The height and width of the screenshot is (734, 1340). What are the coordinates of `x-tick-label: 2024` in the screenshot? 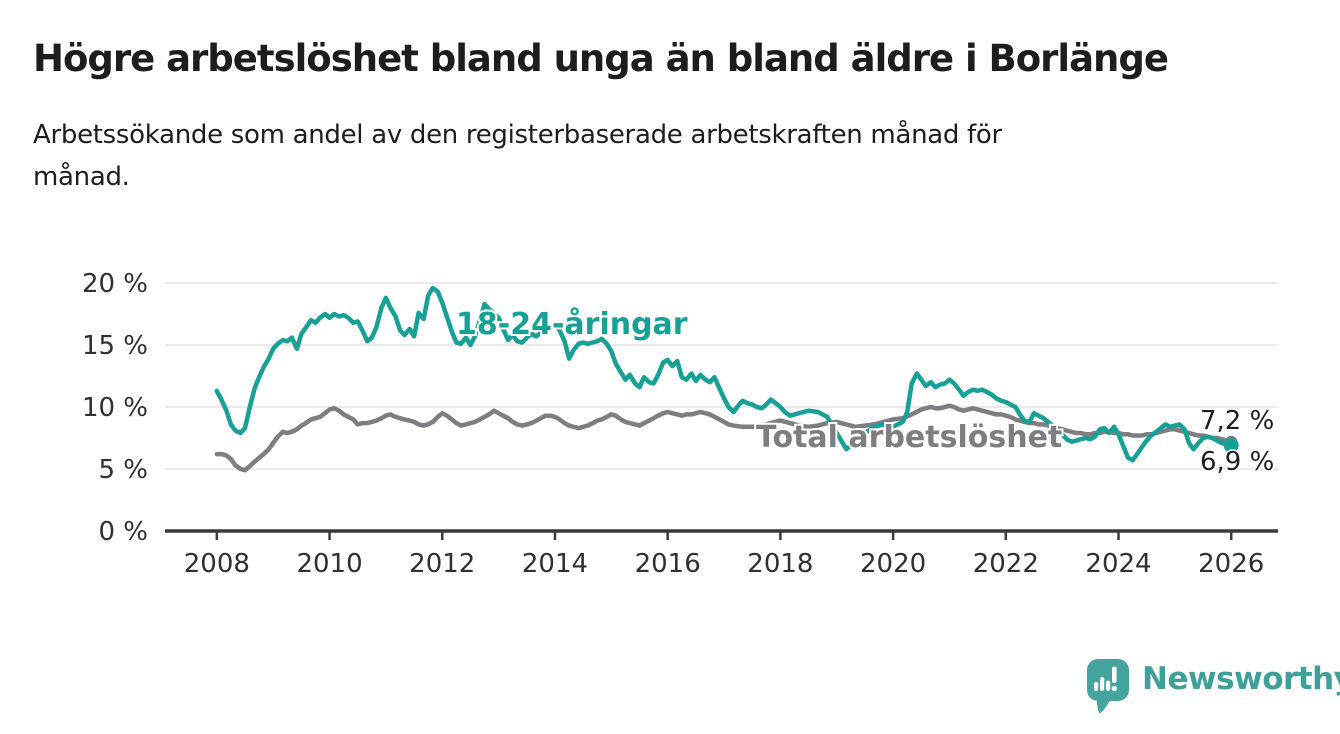 It's located at (1118, 564).